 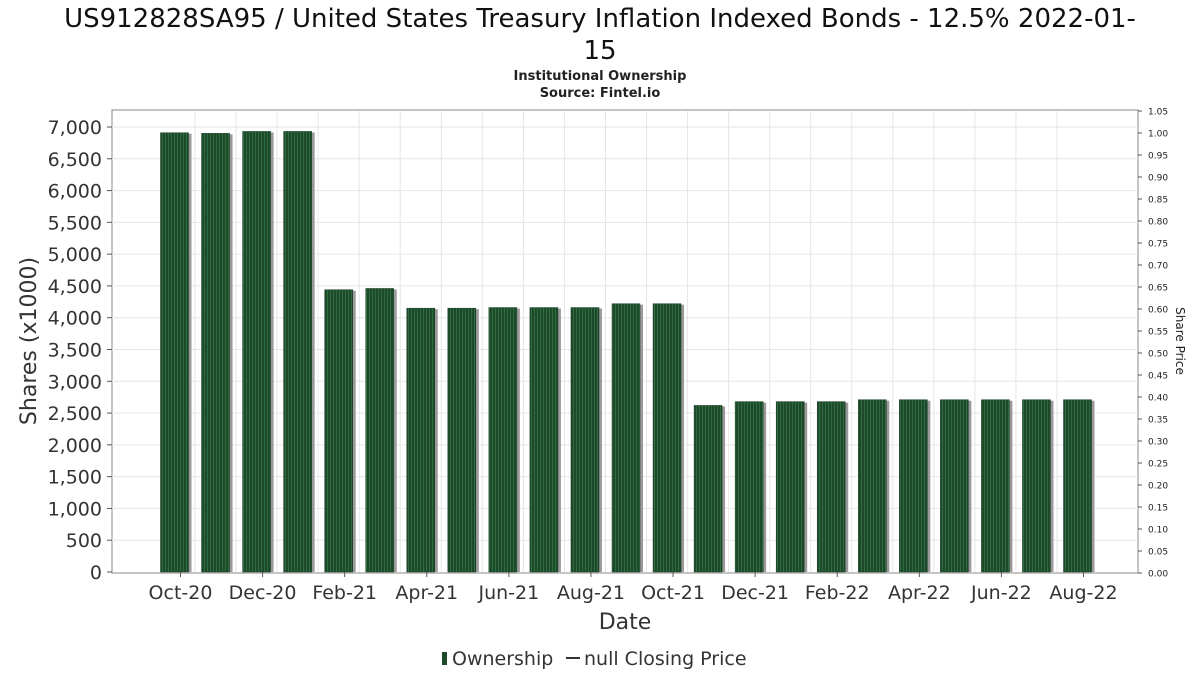 I want to click on legend-price-label: null Closing Price, so click(x=665, y=659).